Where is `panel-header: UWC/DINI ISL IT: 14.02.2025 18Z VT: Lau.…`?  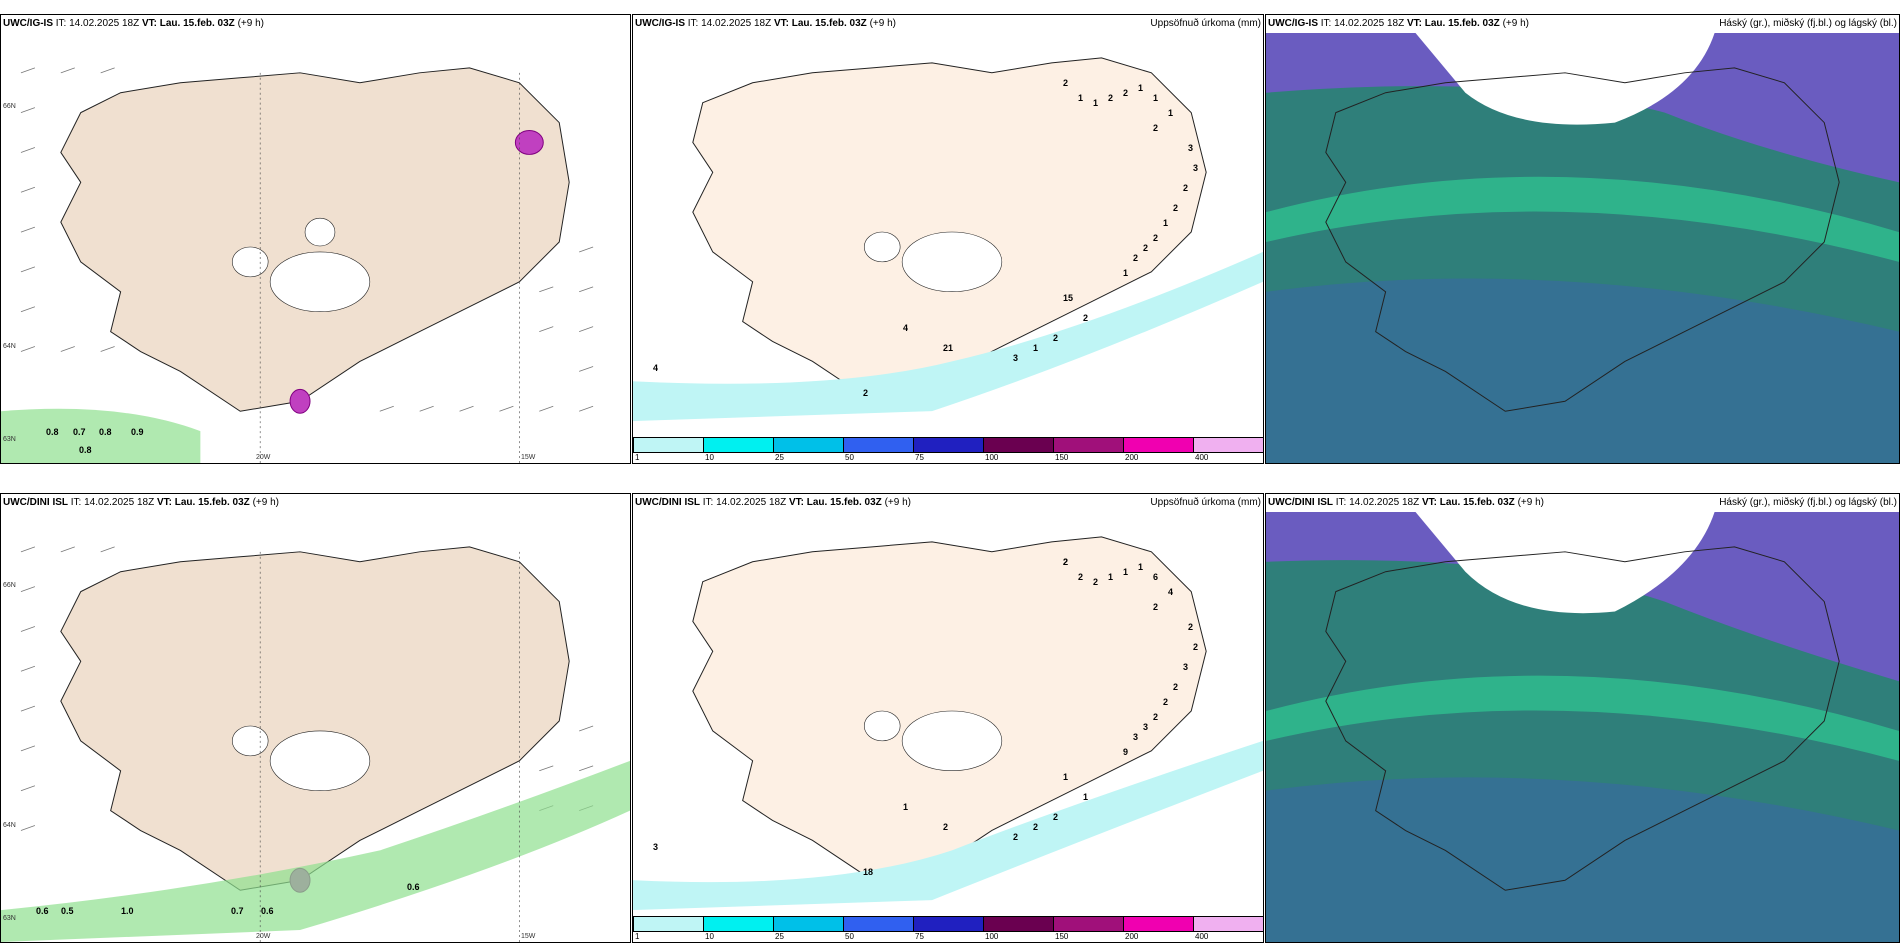
panel-header: UWC/DINI ISL IT: 14.02.2025 18Z VT: Lau.… is located at coordinates (948, 503).